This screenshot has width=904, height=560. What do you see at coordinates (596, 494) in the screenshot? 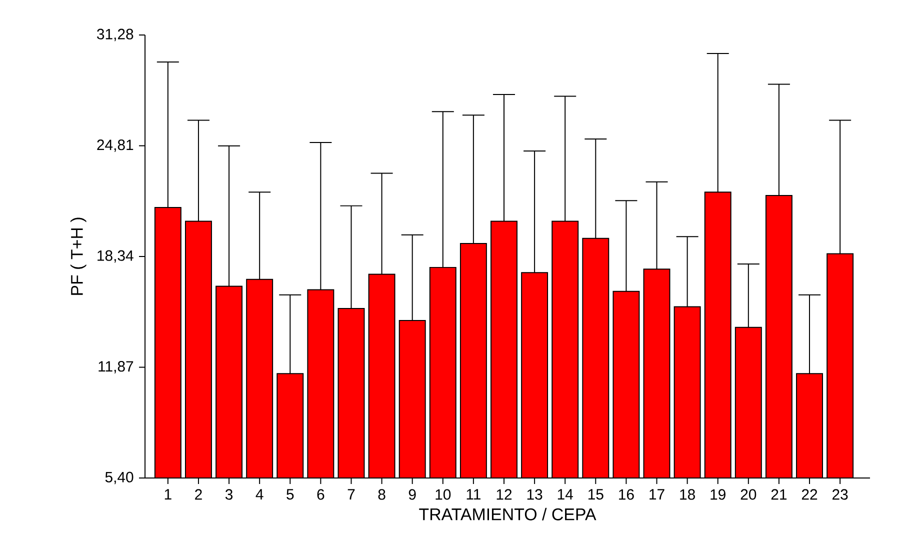
I see `x-tick-label: 15` at bounding box center [596, 494].